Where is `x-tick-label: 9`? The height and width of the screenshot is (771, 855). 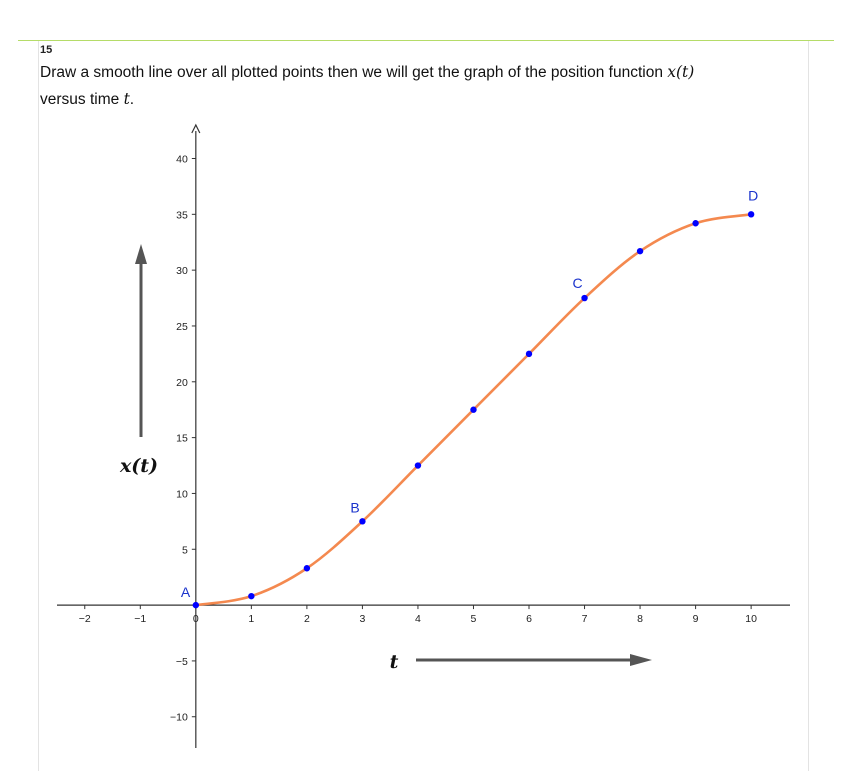
x-tick-label: 9 is located at coordinates (696, 619).